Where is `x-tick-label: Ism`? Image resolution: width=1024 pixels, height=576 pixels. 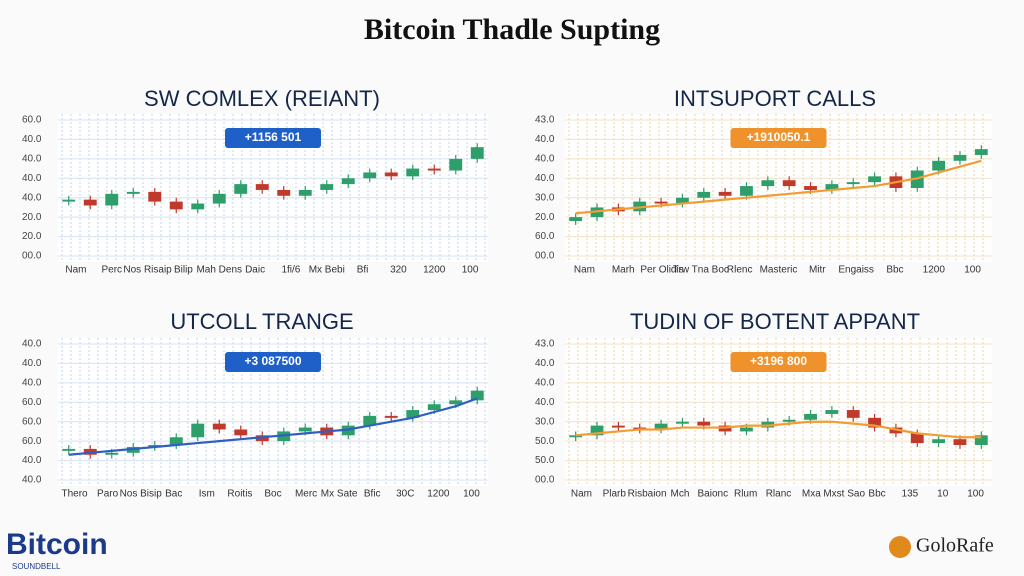 x-tick-label: Ism is located at coordinates (207, 494).